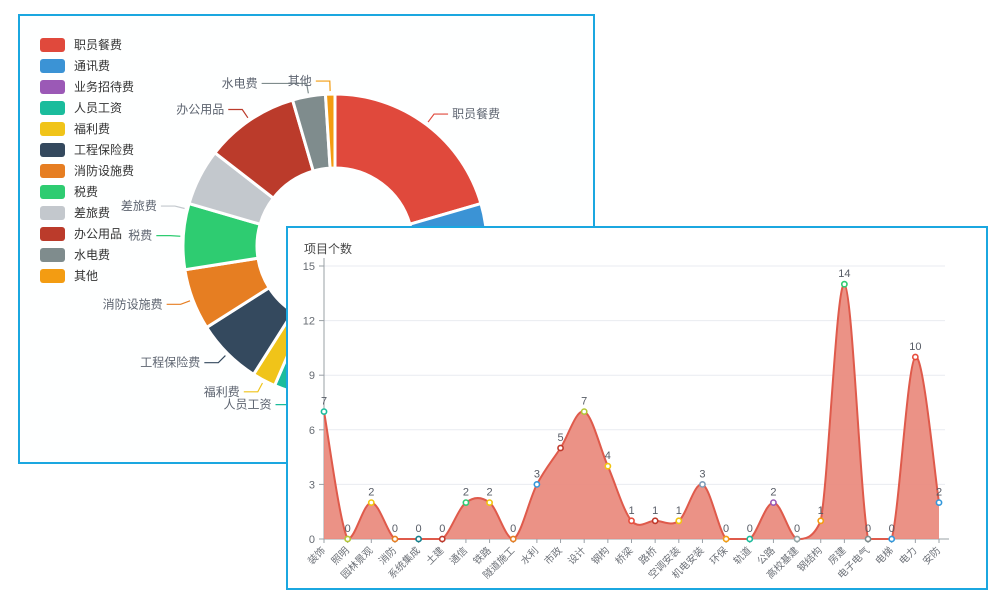 The image size is (1000, 600). I want to click on x-tick-label-12: 钢构, so click(600, 555).